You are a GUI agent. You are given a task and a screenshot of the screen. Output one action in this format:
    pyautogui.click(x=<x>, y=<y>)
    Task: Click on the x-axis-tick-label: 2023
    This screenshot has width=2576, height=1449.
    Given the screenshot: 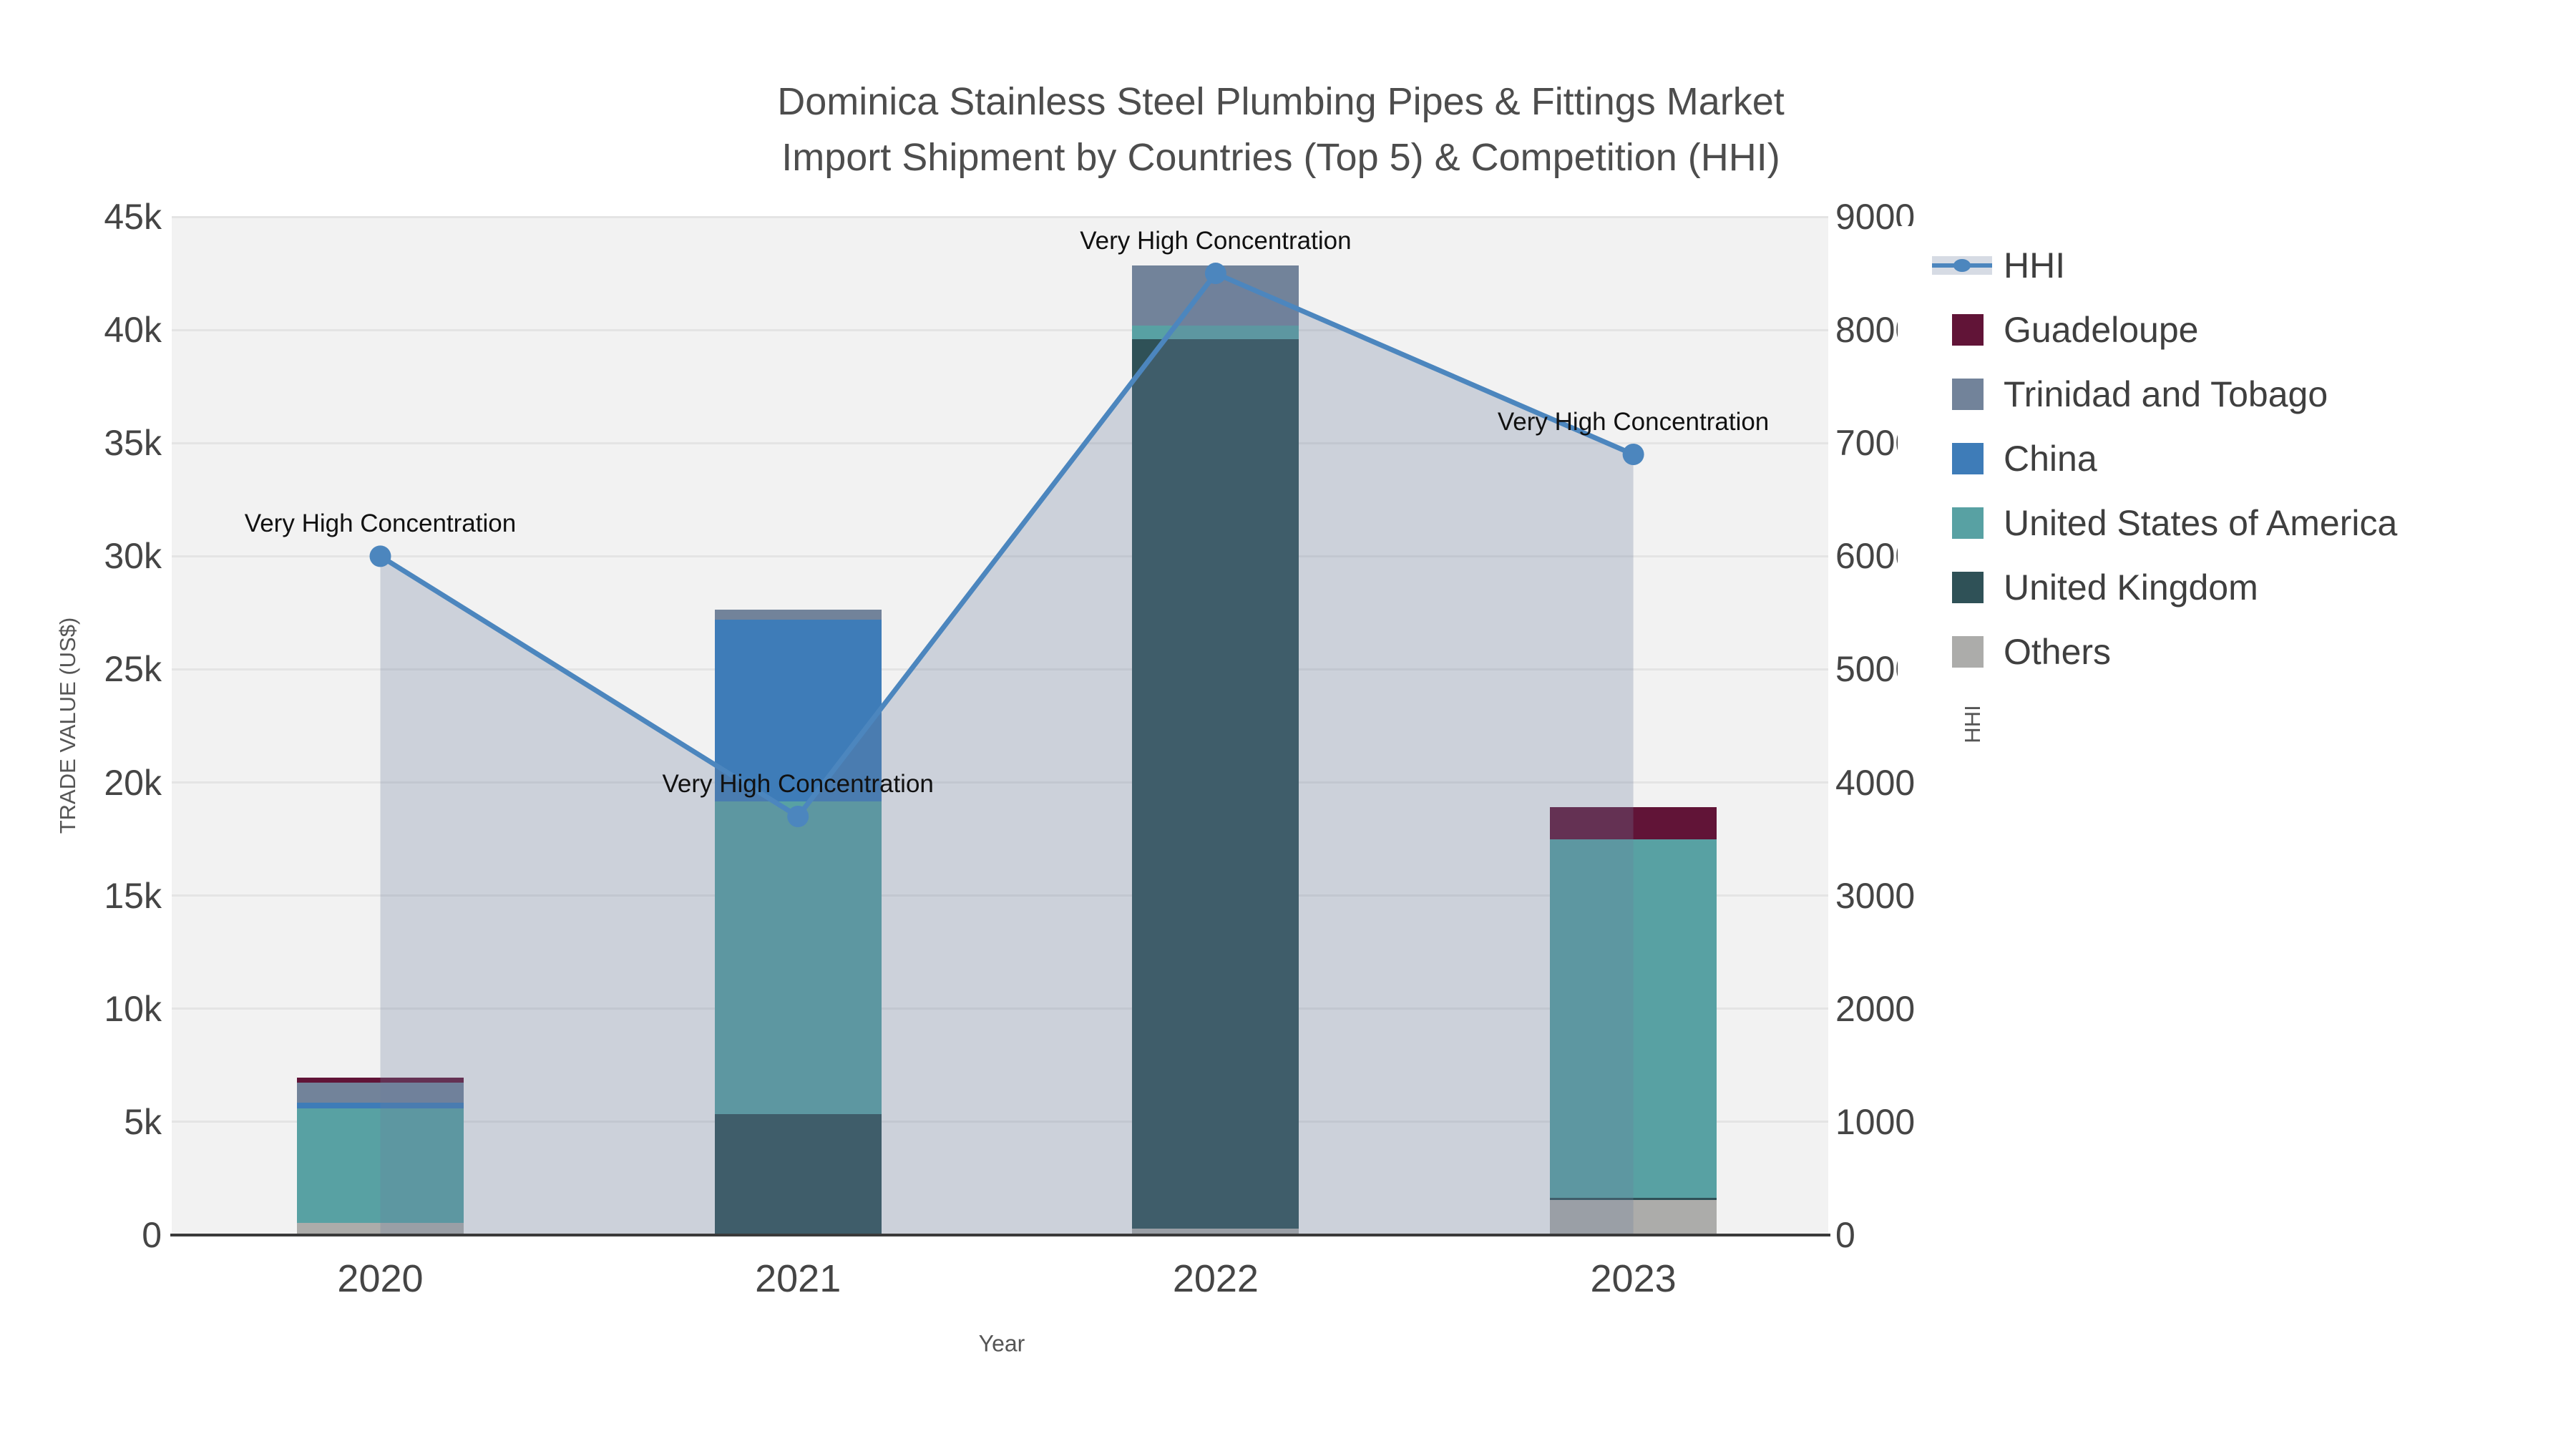 What is the action you would take?
    pyautogui.click(x=1633, y=1278)
    